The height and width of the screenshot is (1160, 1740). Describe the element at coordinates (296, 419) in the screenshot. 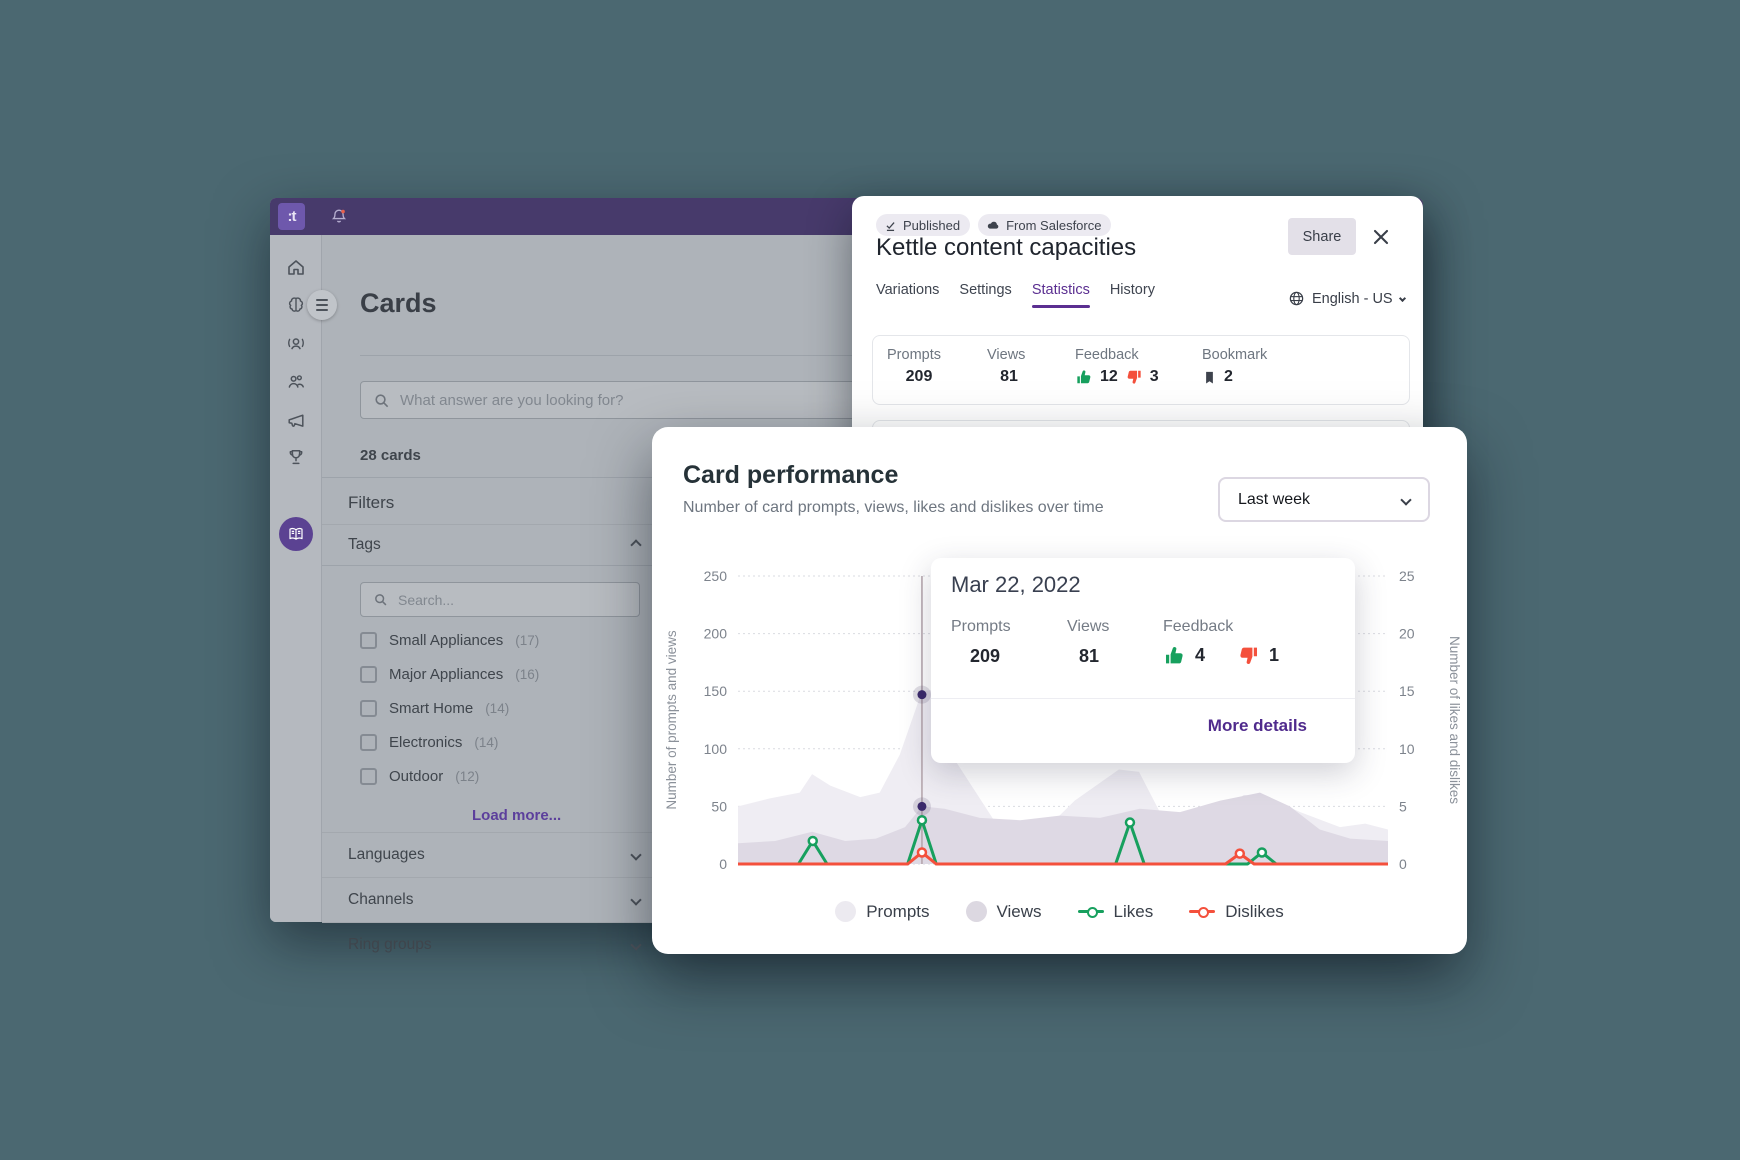

I see `sidebar-item-announcements-icon` at that location.